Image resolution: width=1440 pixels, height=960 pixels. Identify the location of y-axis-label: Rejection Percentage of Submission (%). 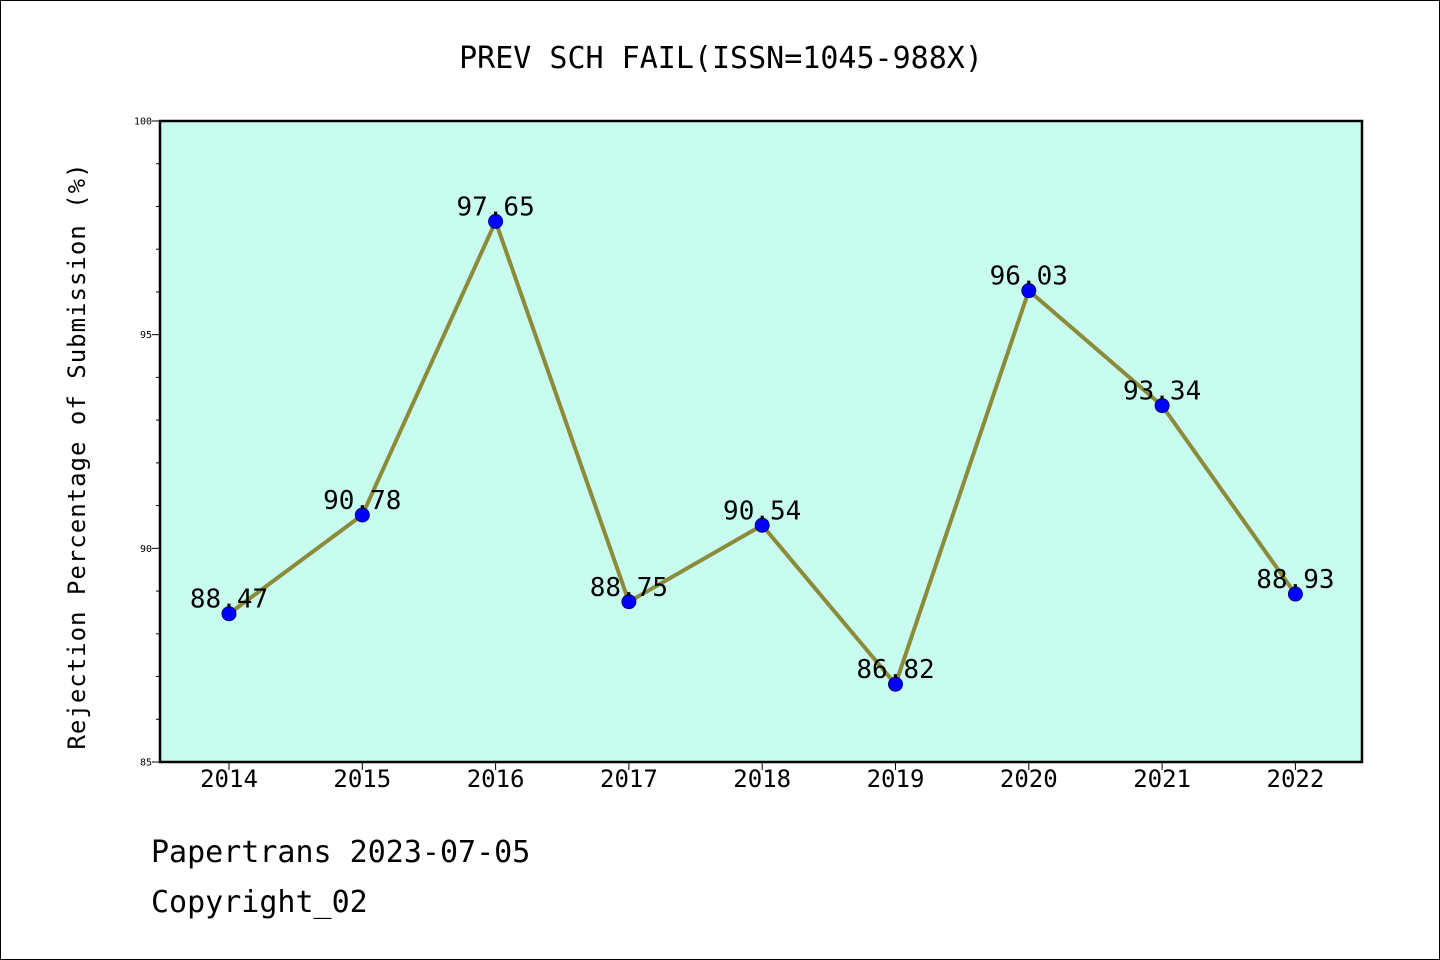
(77, 455).